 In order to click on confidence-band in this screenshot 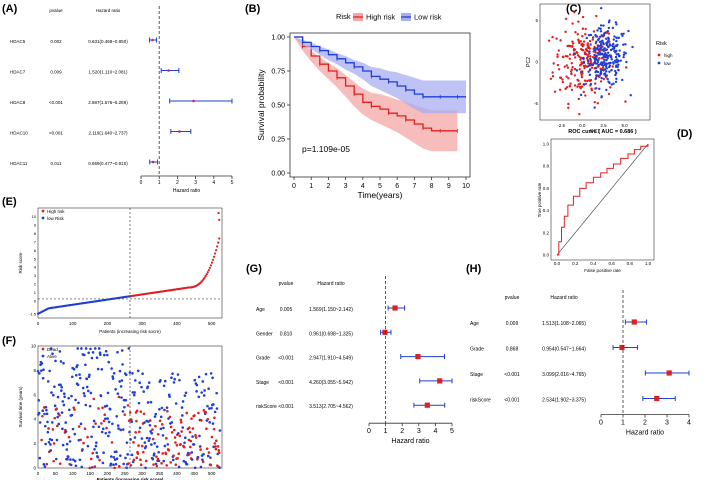, I will do `click(376, 94)`.